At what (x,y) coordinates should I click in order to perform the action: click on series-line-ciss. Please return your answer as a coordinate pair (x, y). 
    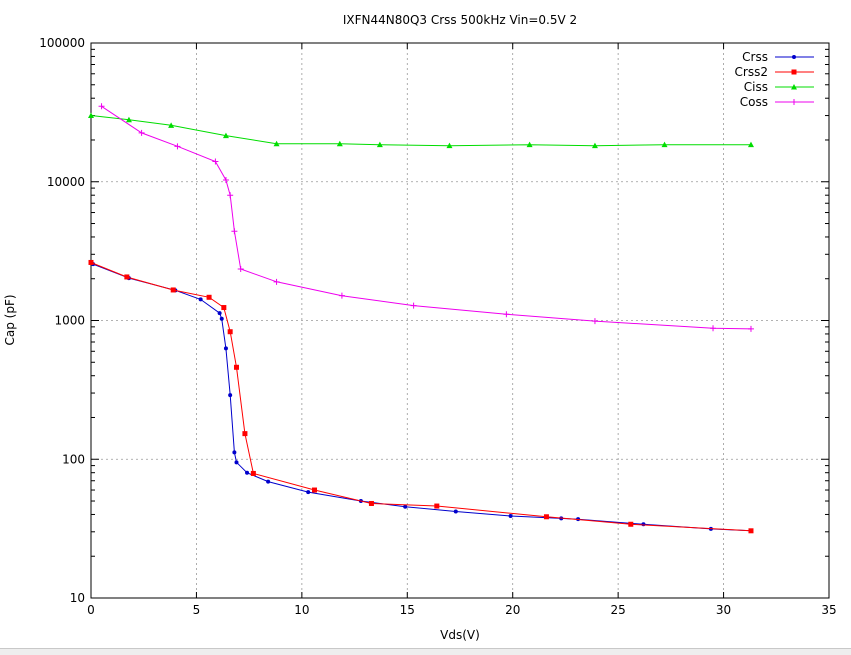
    Looking at the image, I should click on (420, 131).